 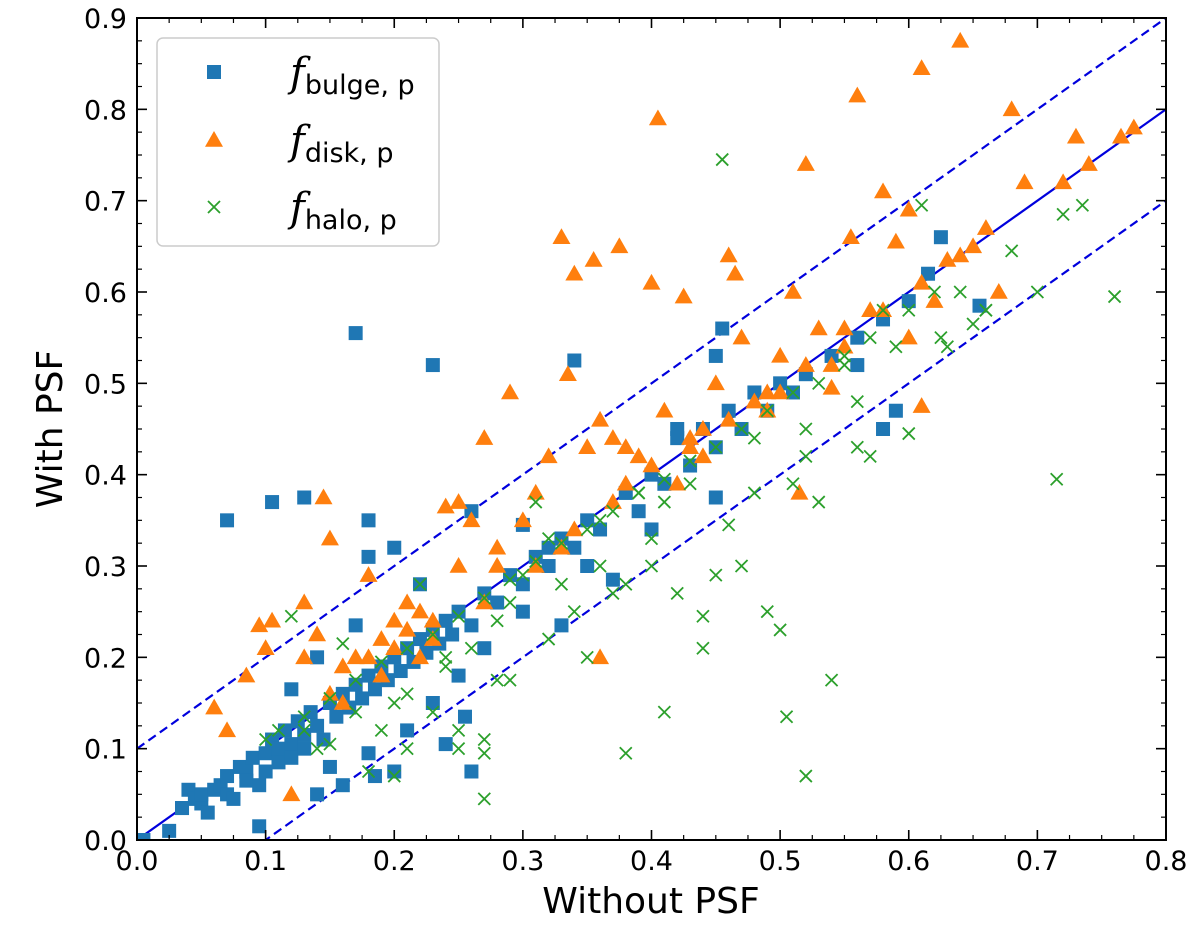 What do you see at coordinates (522, 861) in the screenshot?
I see `x-tick-label: 0.3` at bounding box center [522, 861].